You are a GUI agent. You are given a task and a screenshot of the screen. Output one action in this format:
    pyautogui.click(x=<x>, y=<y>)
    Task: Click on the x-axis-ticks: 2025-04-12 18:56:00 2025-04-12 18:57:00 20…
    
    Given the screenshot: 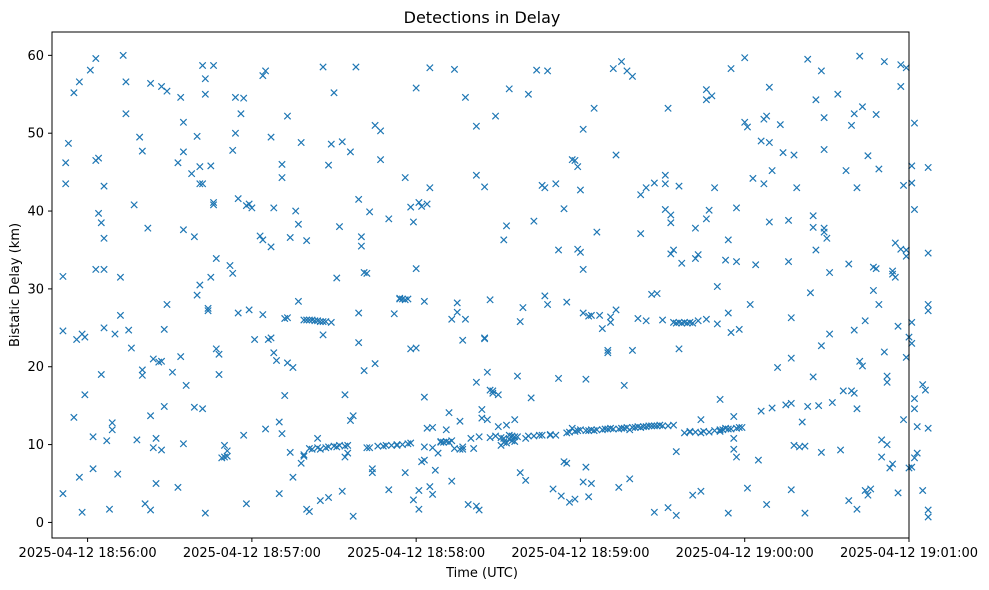 What is the action you would take?
    pyautogui.click(x=498, y=549)
    